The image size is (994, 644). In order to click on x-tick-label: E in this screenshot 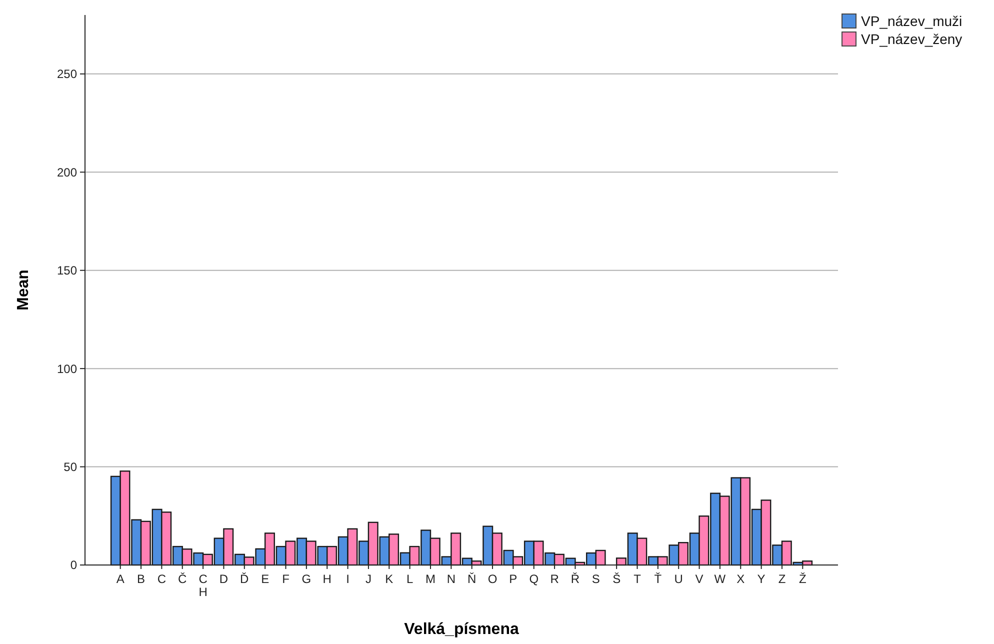, I will do `click(265, 579)`.